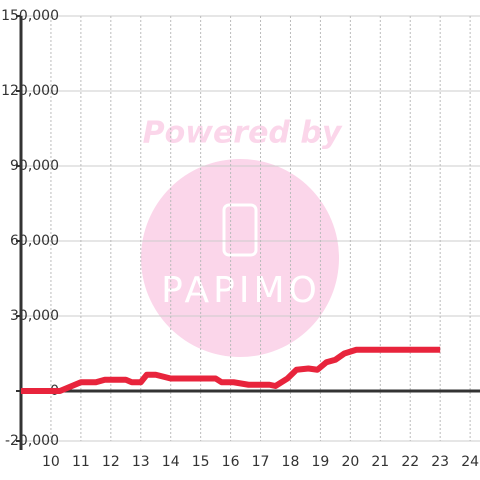 This screenshot has width=480, height=480. Describe the element at coordinates (241, 290) in the screenshot. I see `watermark-logo: PAPIMO` at that location.